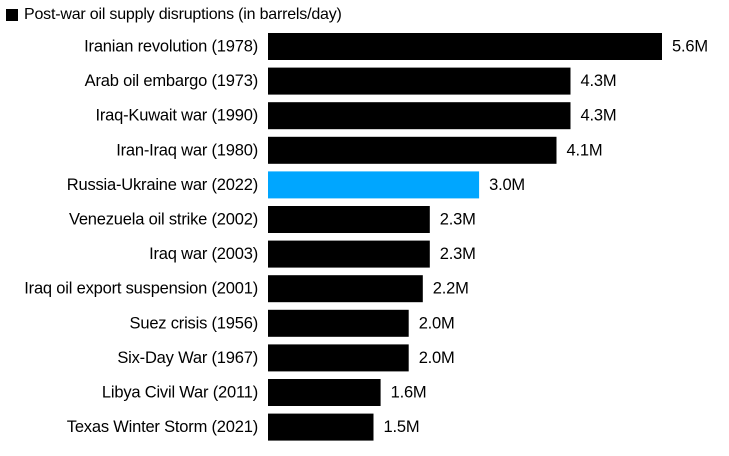 This screenshot has width=729, height=456. I want to click on category-label-8: Suez crisis (1956), so click(194, 323).